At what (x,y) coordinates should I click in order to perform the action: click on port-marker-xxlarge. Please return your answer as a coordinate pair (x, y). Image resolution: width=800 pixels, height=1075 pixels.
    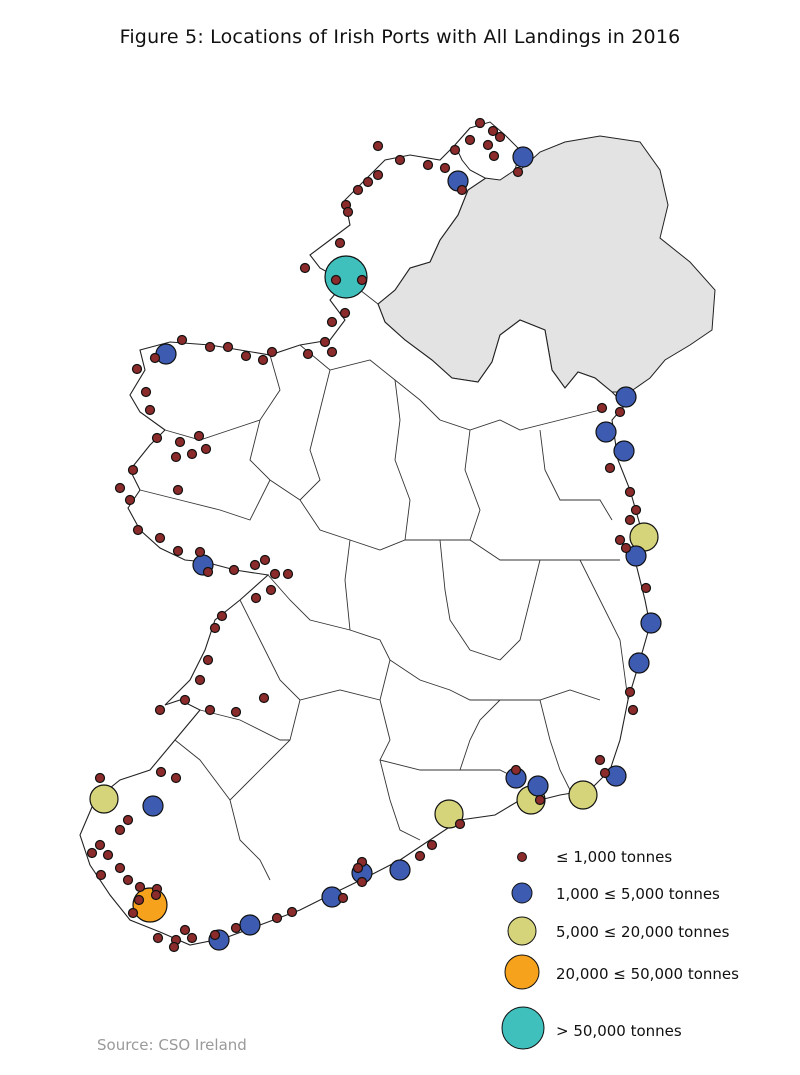
    Looking at the image, I should click on (346, 277).